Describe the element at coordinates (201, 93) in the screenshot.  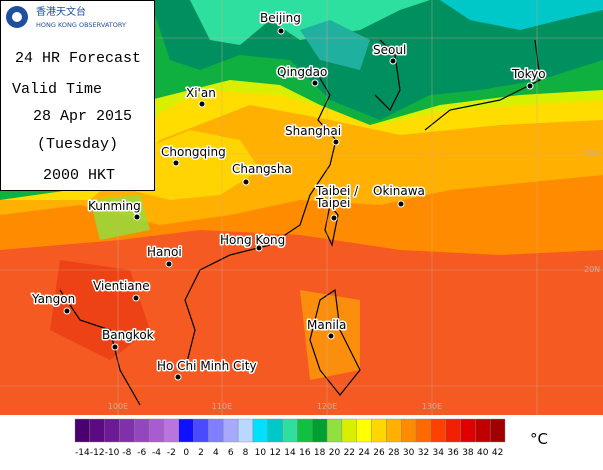
I see `city-label: Xi'an` at that location.